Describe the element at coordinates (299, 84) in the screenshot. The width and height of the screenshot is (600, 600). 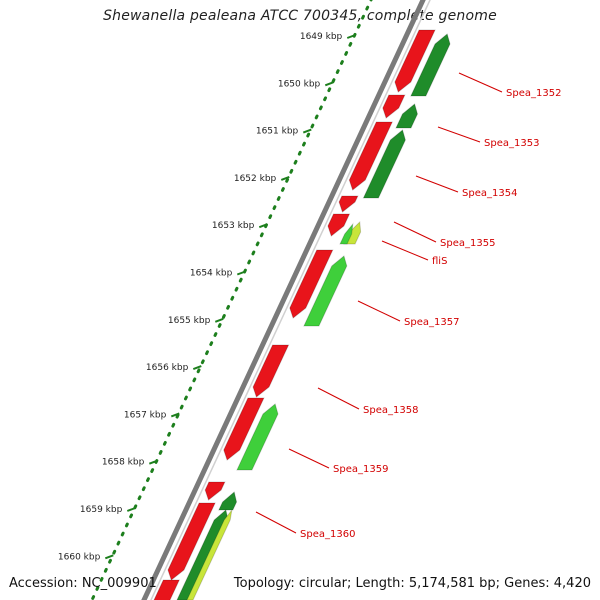
I see `tick-label: 1650 kbp` at that location.